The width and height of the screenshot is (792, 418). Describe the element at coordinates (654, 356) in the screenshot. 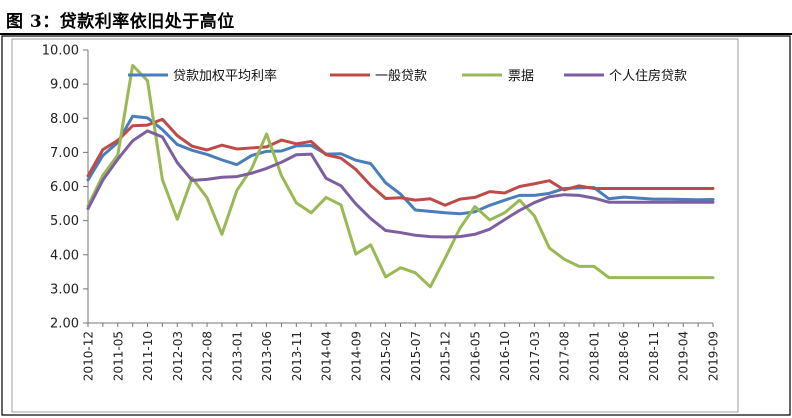

I see `x-tick-label: 2018-11` at that location.